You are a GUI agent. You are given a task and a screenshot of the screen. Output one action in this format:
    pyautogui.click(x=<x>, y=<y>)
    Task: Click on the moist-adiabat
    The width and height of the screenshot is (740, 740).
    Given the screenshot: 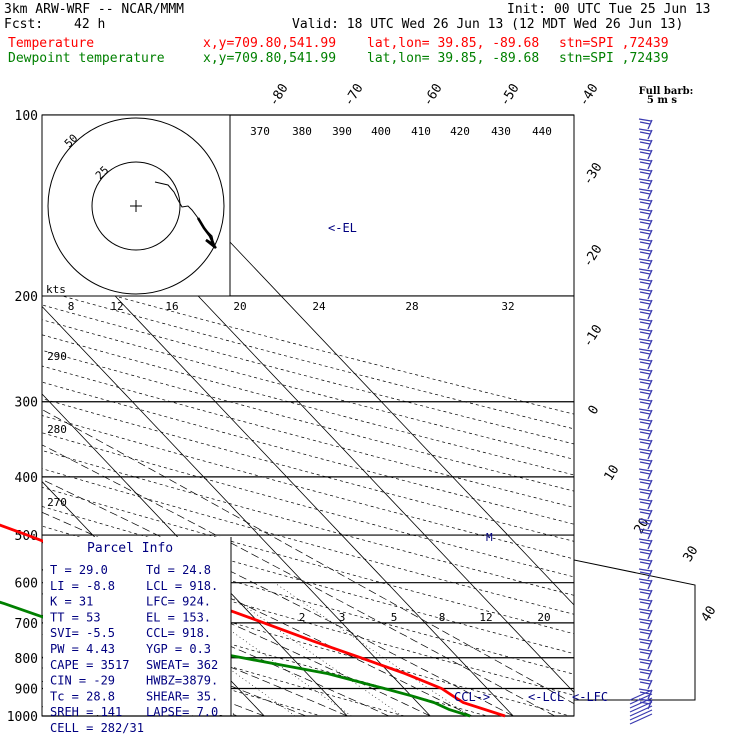 What is the action you would take?
    pyautogui.click(x=195, y=654)
    